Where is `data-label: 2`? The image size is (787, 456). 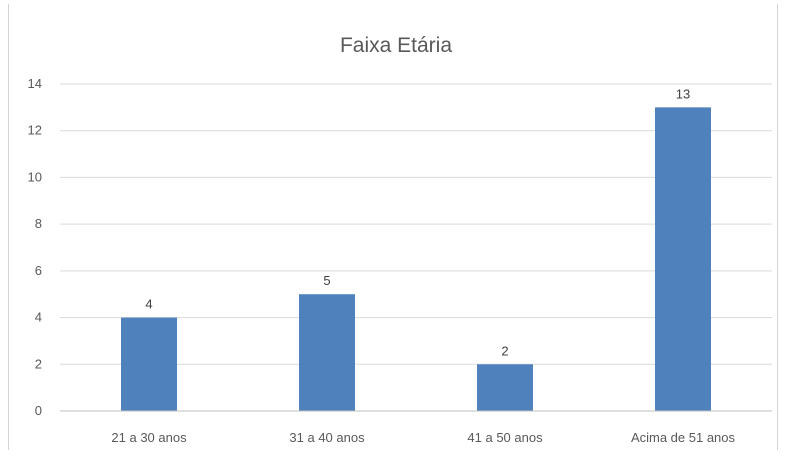
data-label: 2 is located at coordinates (504, 350).